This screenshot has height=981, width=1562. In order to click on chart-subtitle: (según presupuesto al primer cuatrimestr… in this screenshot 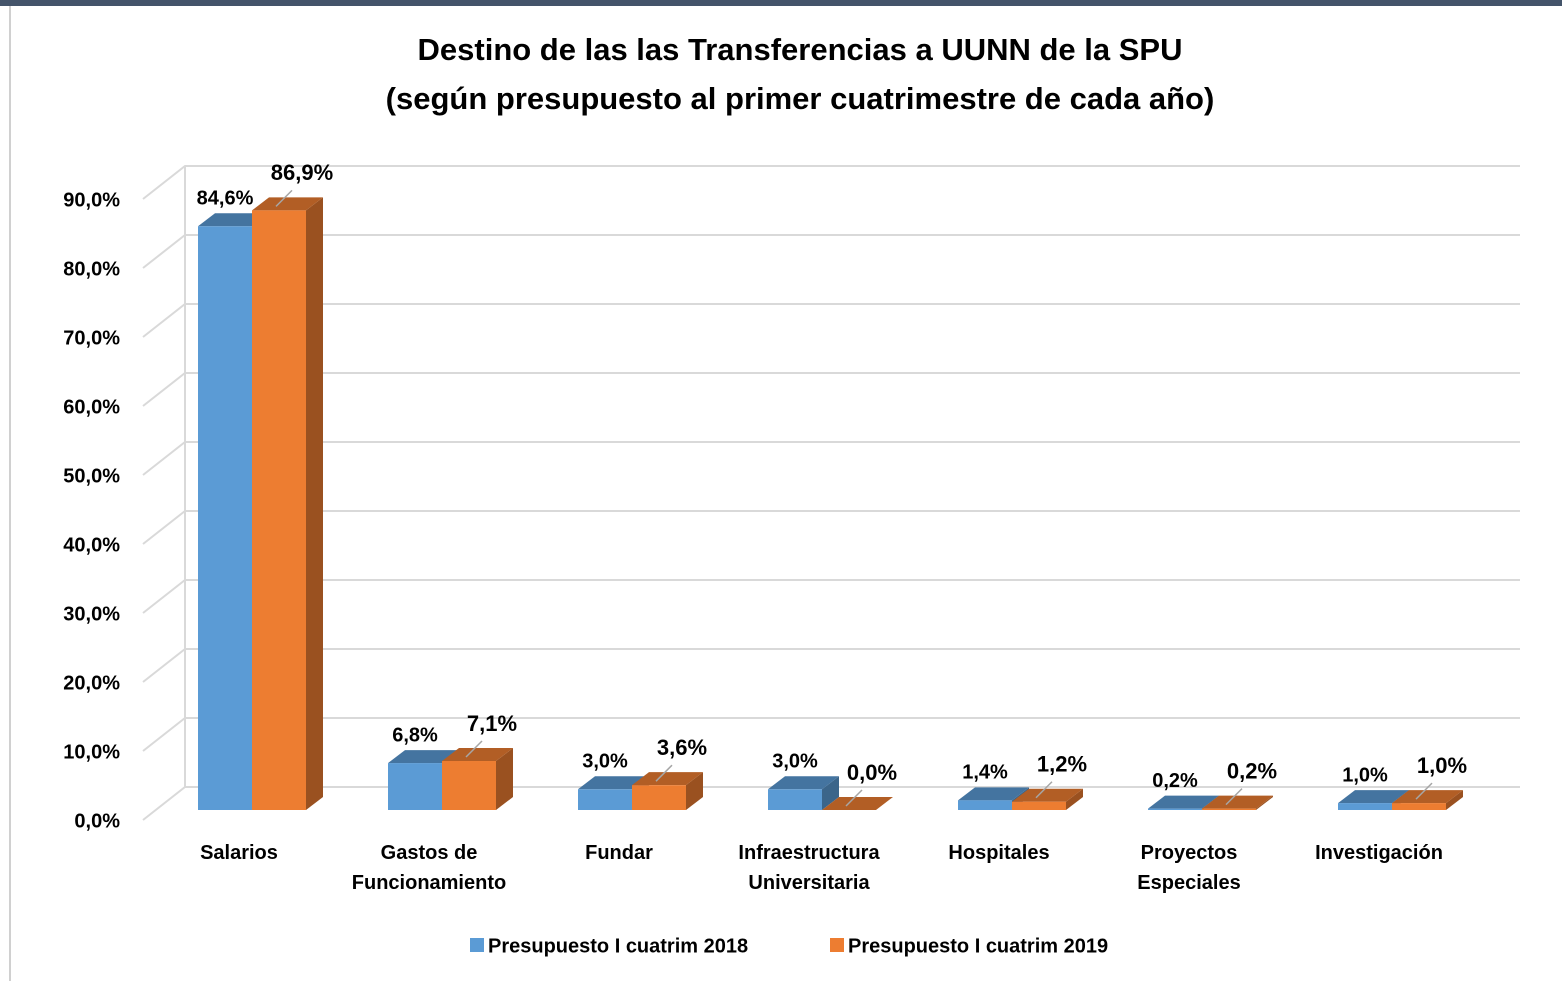, I will do `click(800, 98)`.